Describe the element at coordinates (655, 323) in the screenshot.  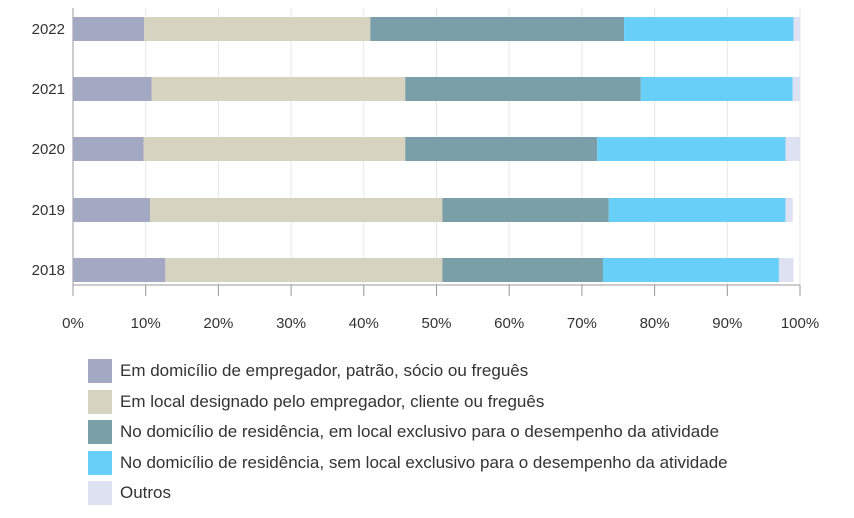
I see `x-tick-label: 80%` at that location.